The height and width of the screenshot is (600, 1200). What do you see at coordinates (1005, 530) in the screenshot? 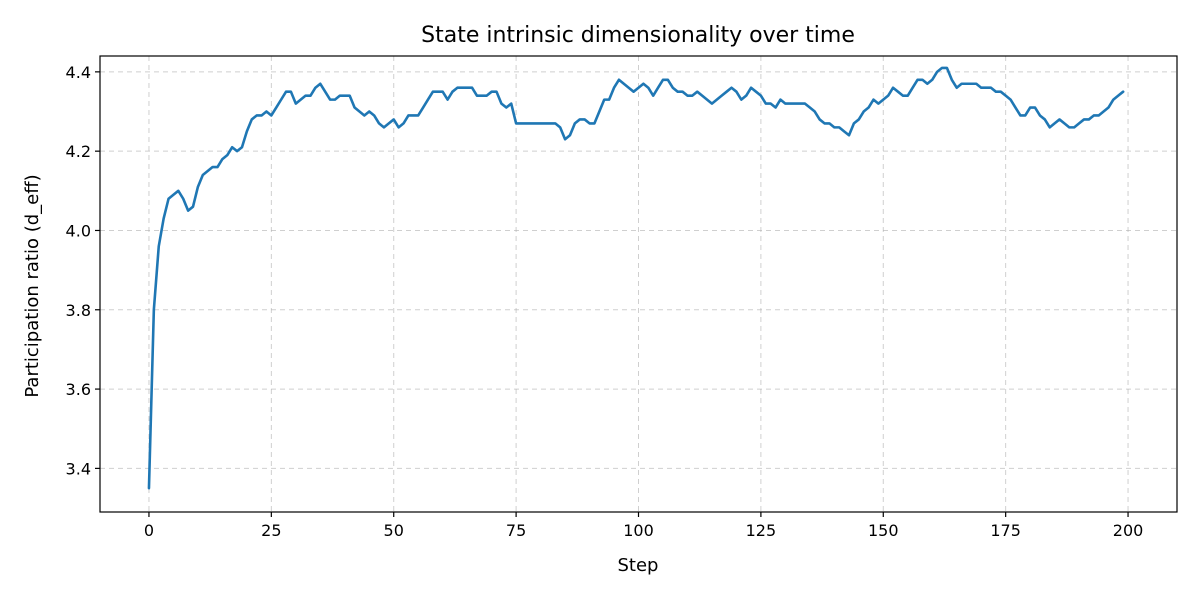
I see `x-tick-label: 175` at bounding box center [1005, 530].